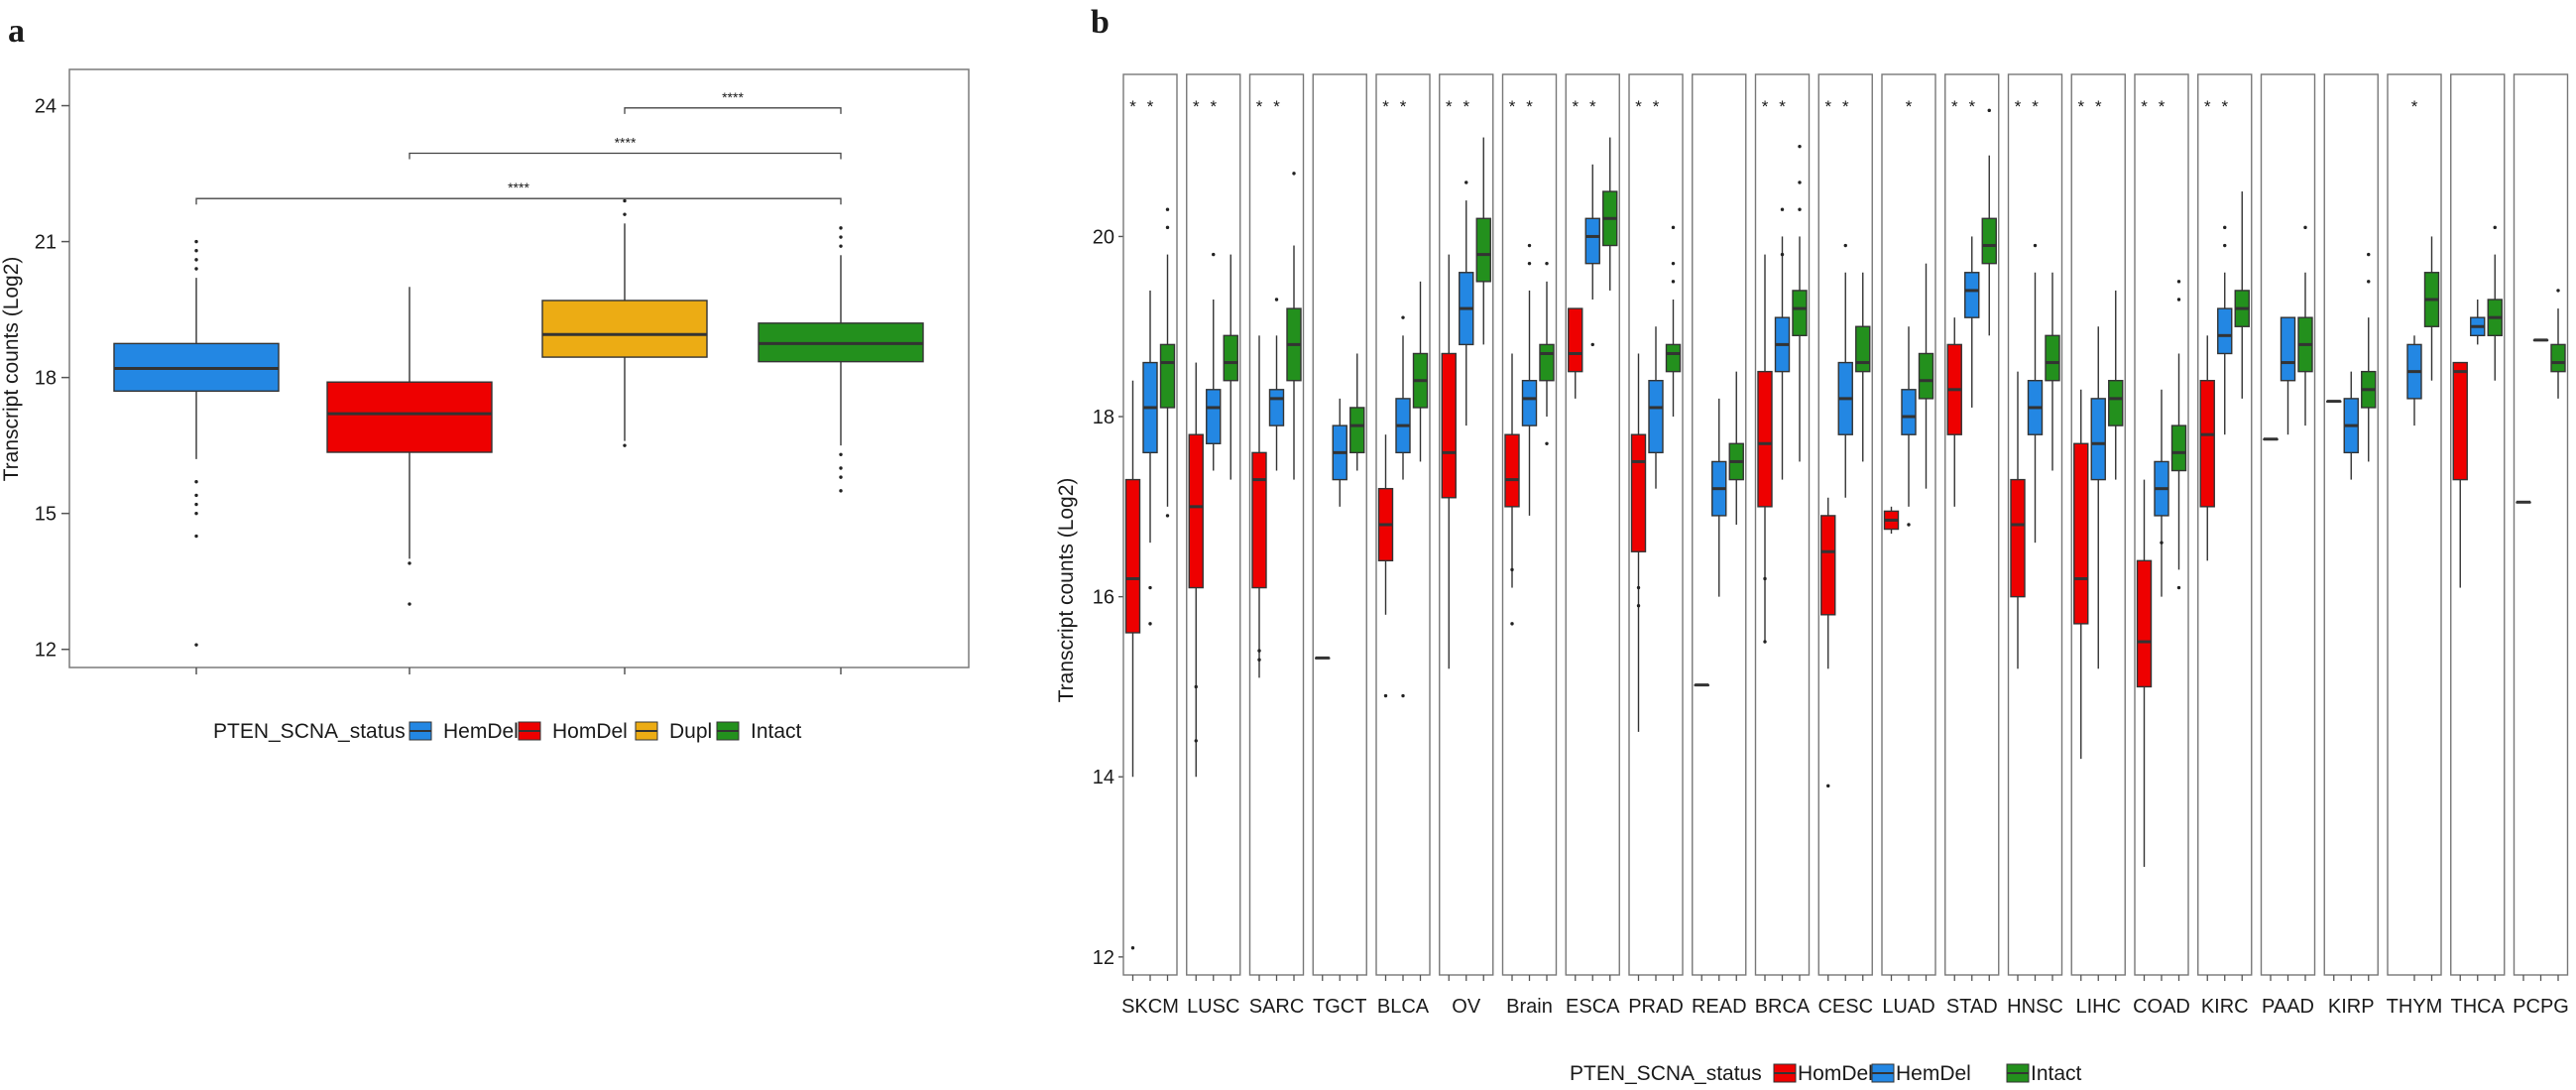  I want to click on box-hnsc-homdel-box, so click(2018, 538).